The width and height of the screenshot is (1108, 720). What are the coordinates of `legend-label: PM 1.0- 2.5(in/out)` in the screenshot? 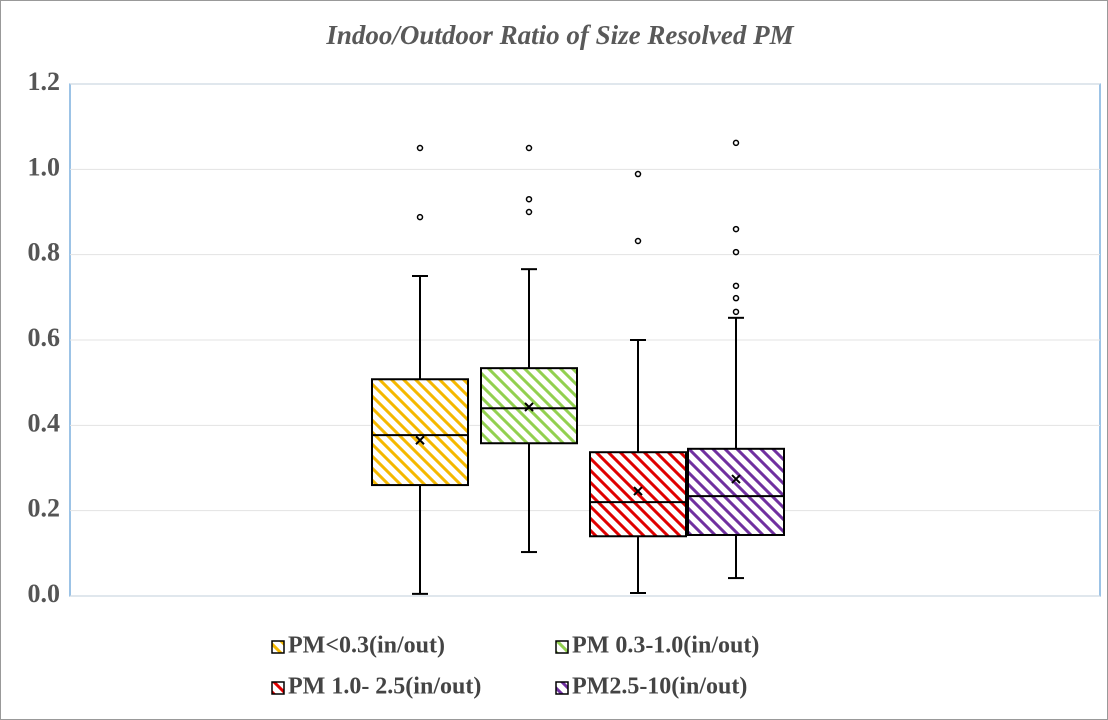 It's located at (384, 687).